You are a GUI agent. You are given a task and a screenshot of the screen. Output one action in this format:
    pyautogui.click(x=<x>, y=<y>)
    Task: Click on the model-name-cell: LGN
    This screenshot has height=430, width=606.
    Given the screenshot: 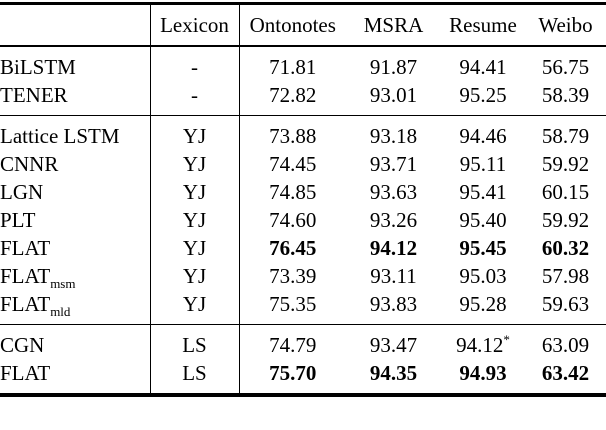 What is the action you would take?
    pyautogui.click(x=22, y=191)
    